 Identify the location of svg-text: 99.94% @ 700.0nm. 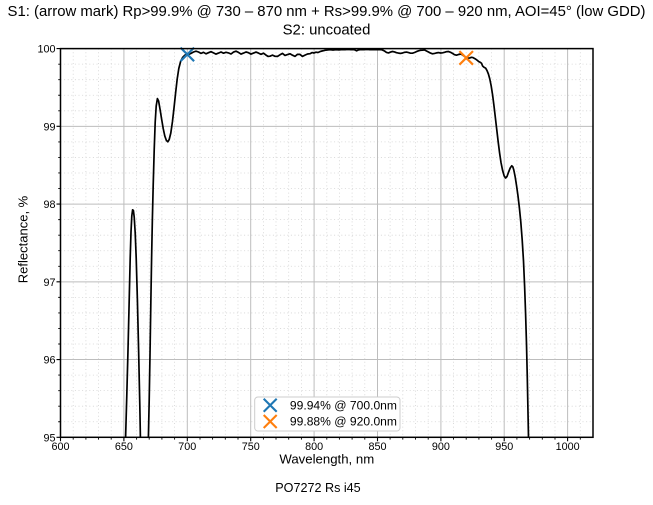
(343, 405).